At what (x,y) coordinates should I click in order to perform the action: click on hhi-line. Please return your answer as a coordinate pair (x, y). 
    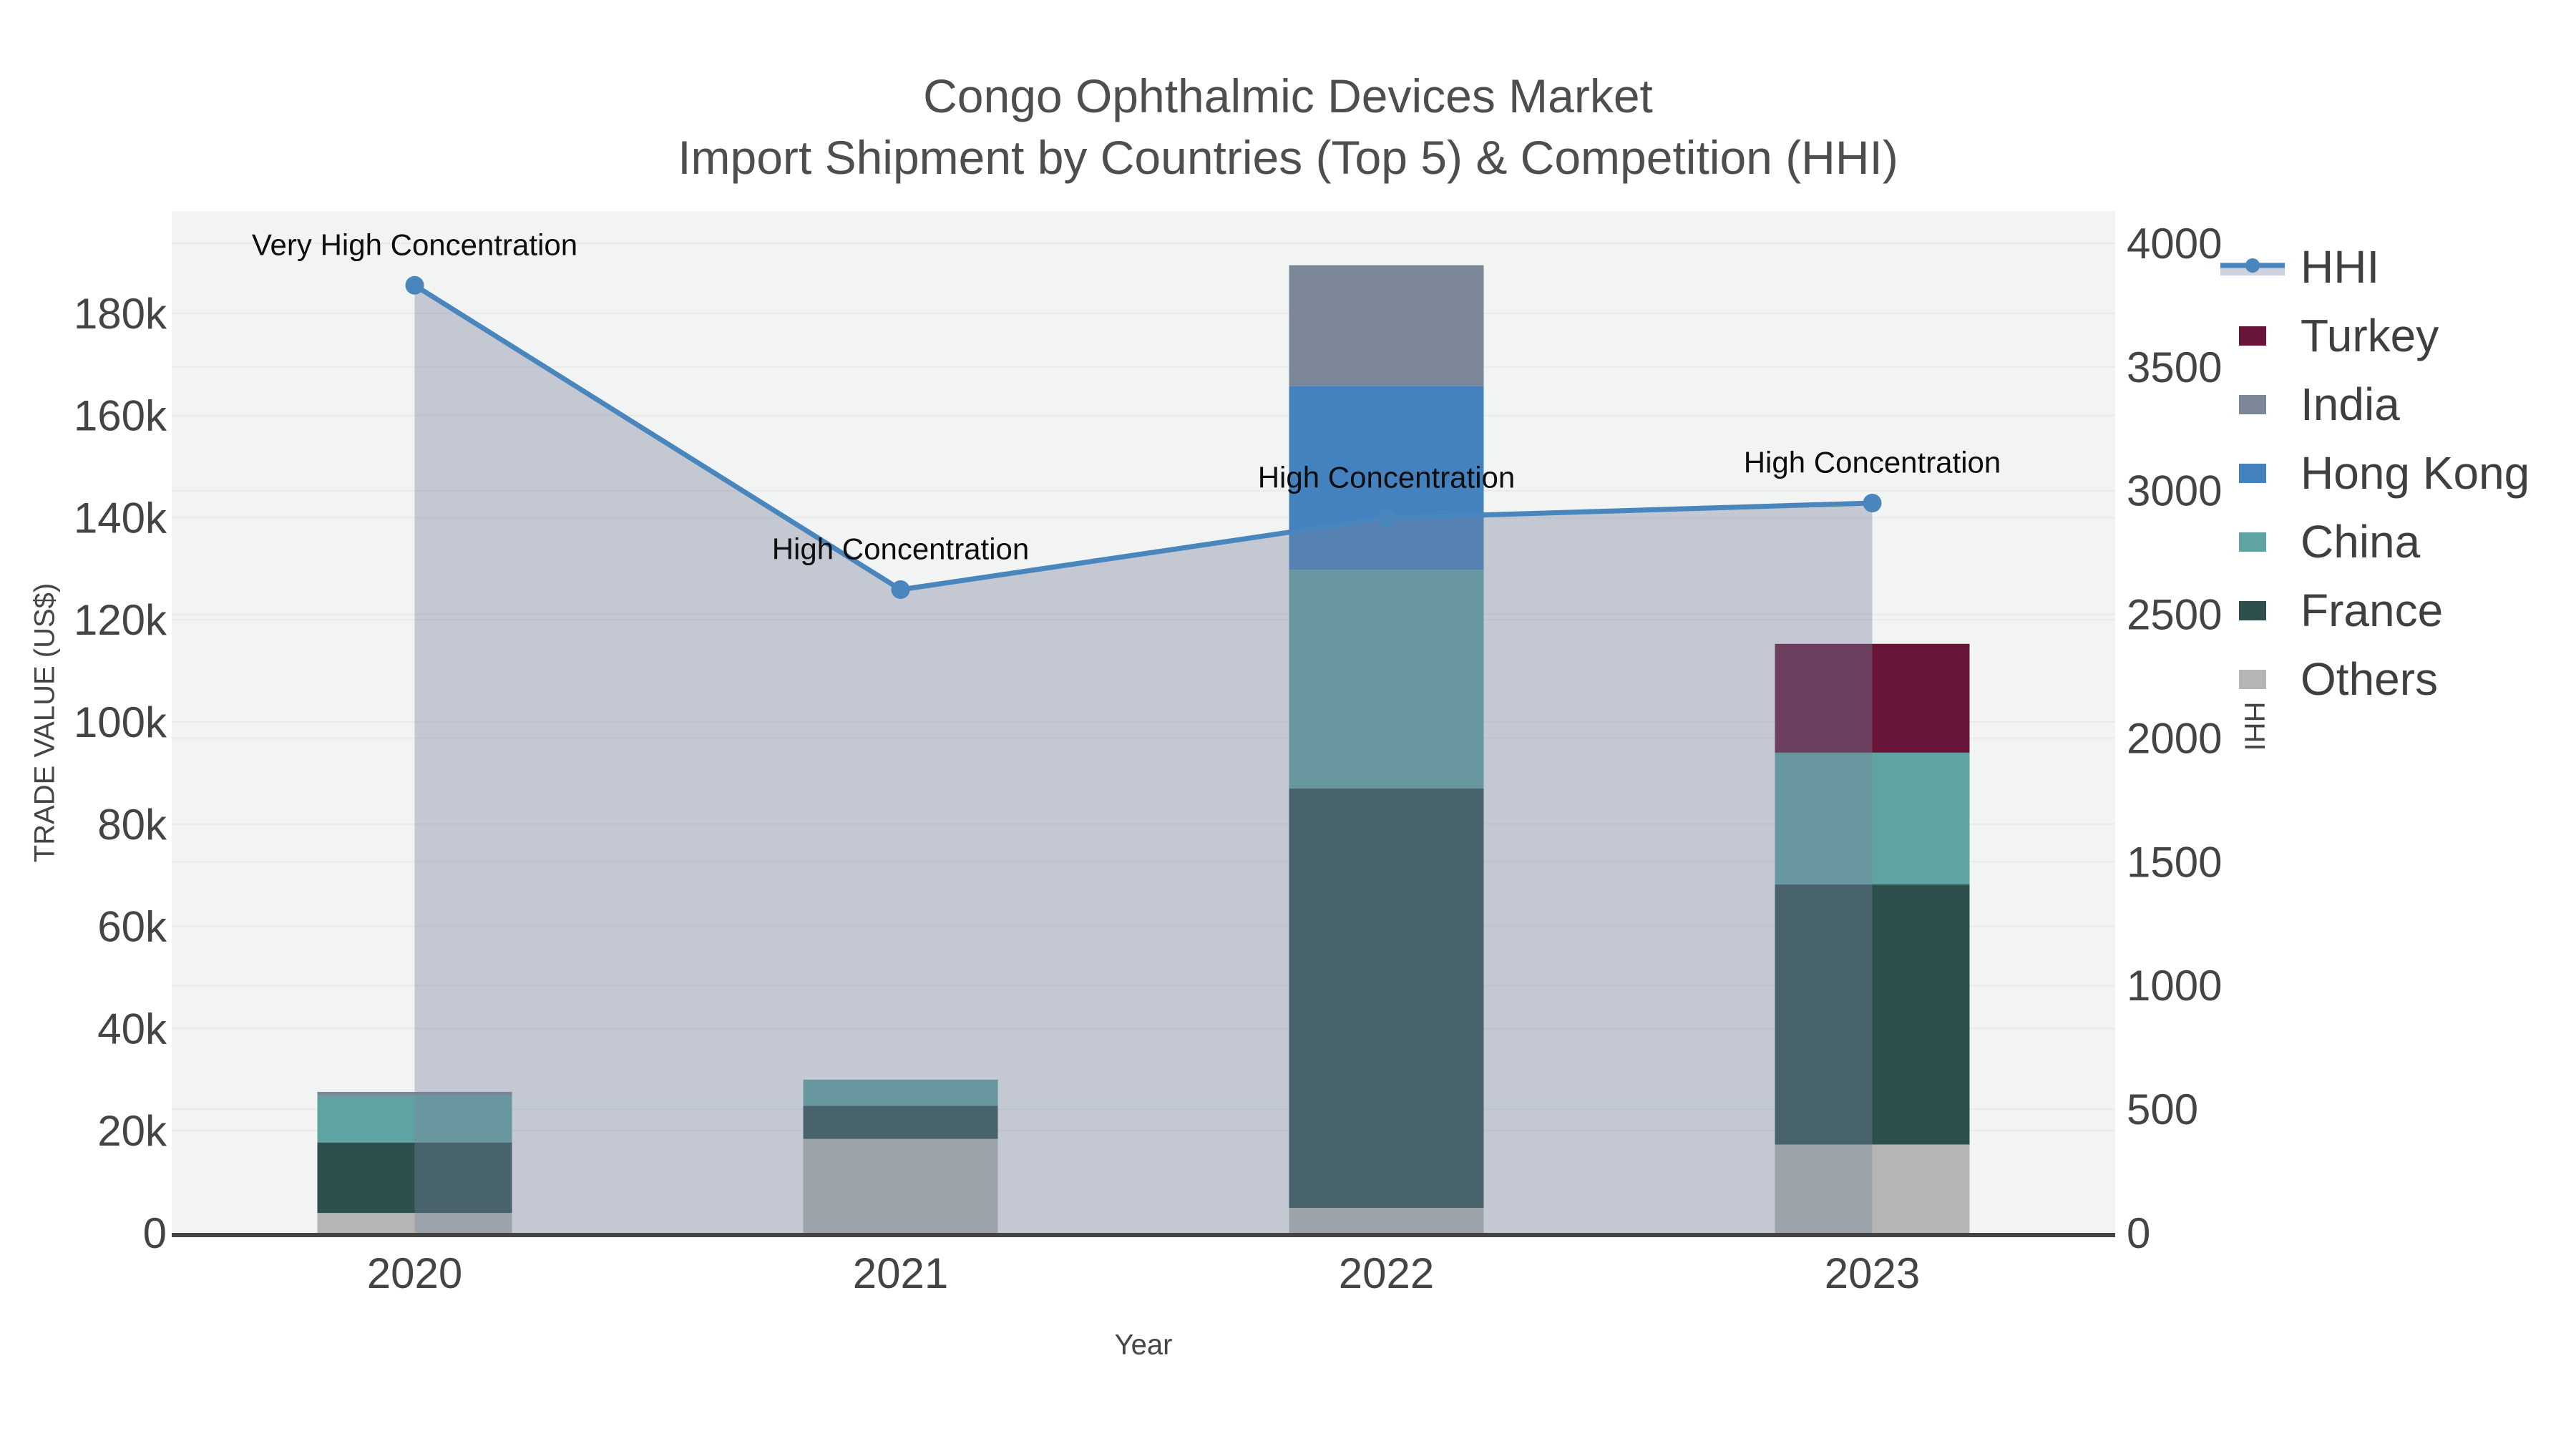
    Looking at the image, I should click on (1143, 437).